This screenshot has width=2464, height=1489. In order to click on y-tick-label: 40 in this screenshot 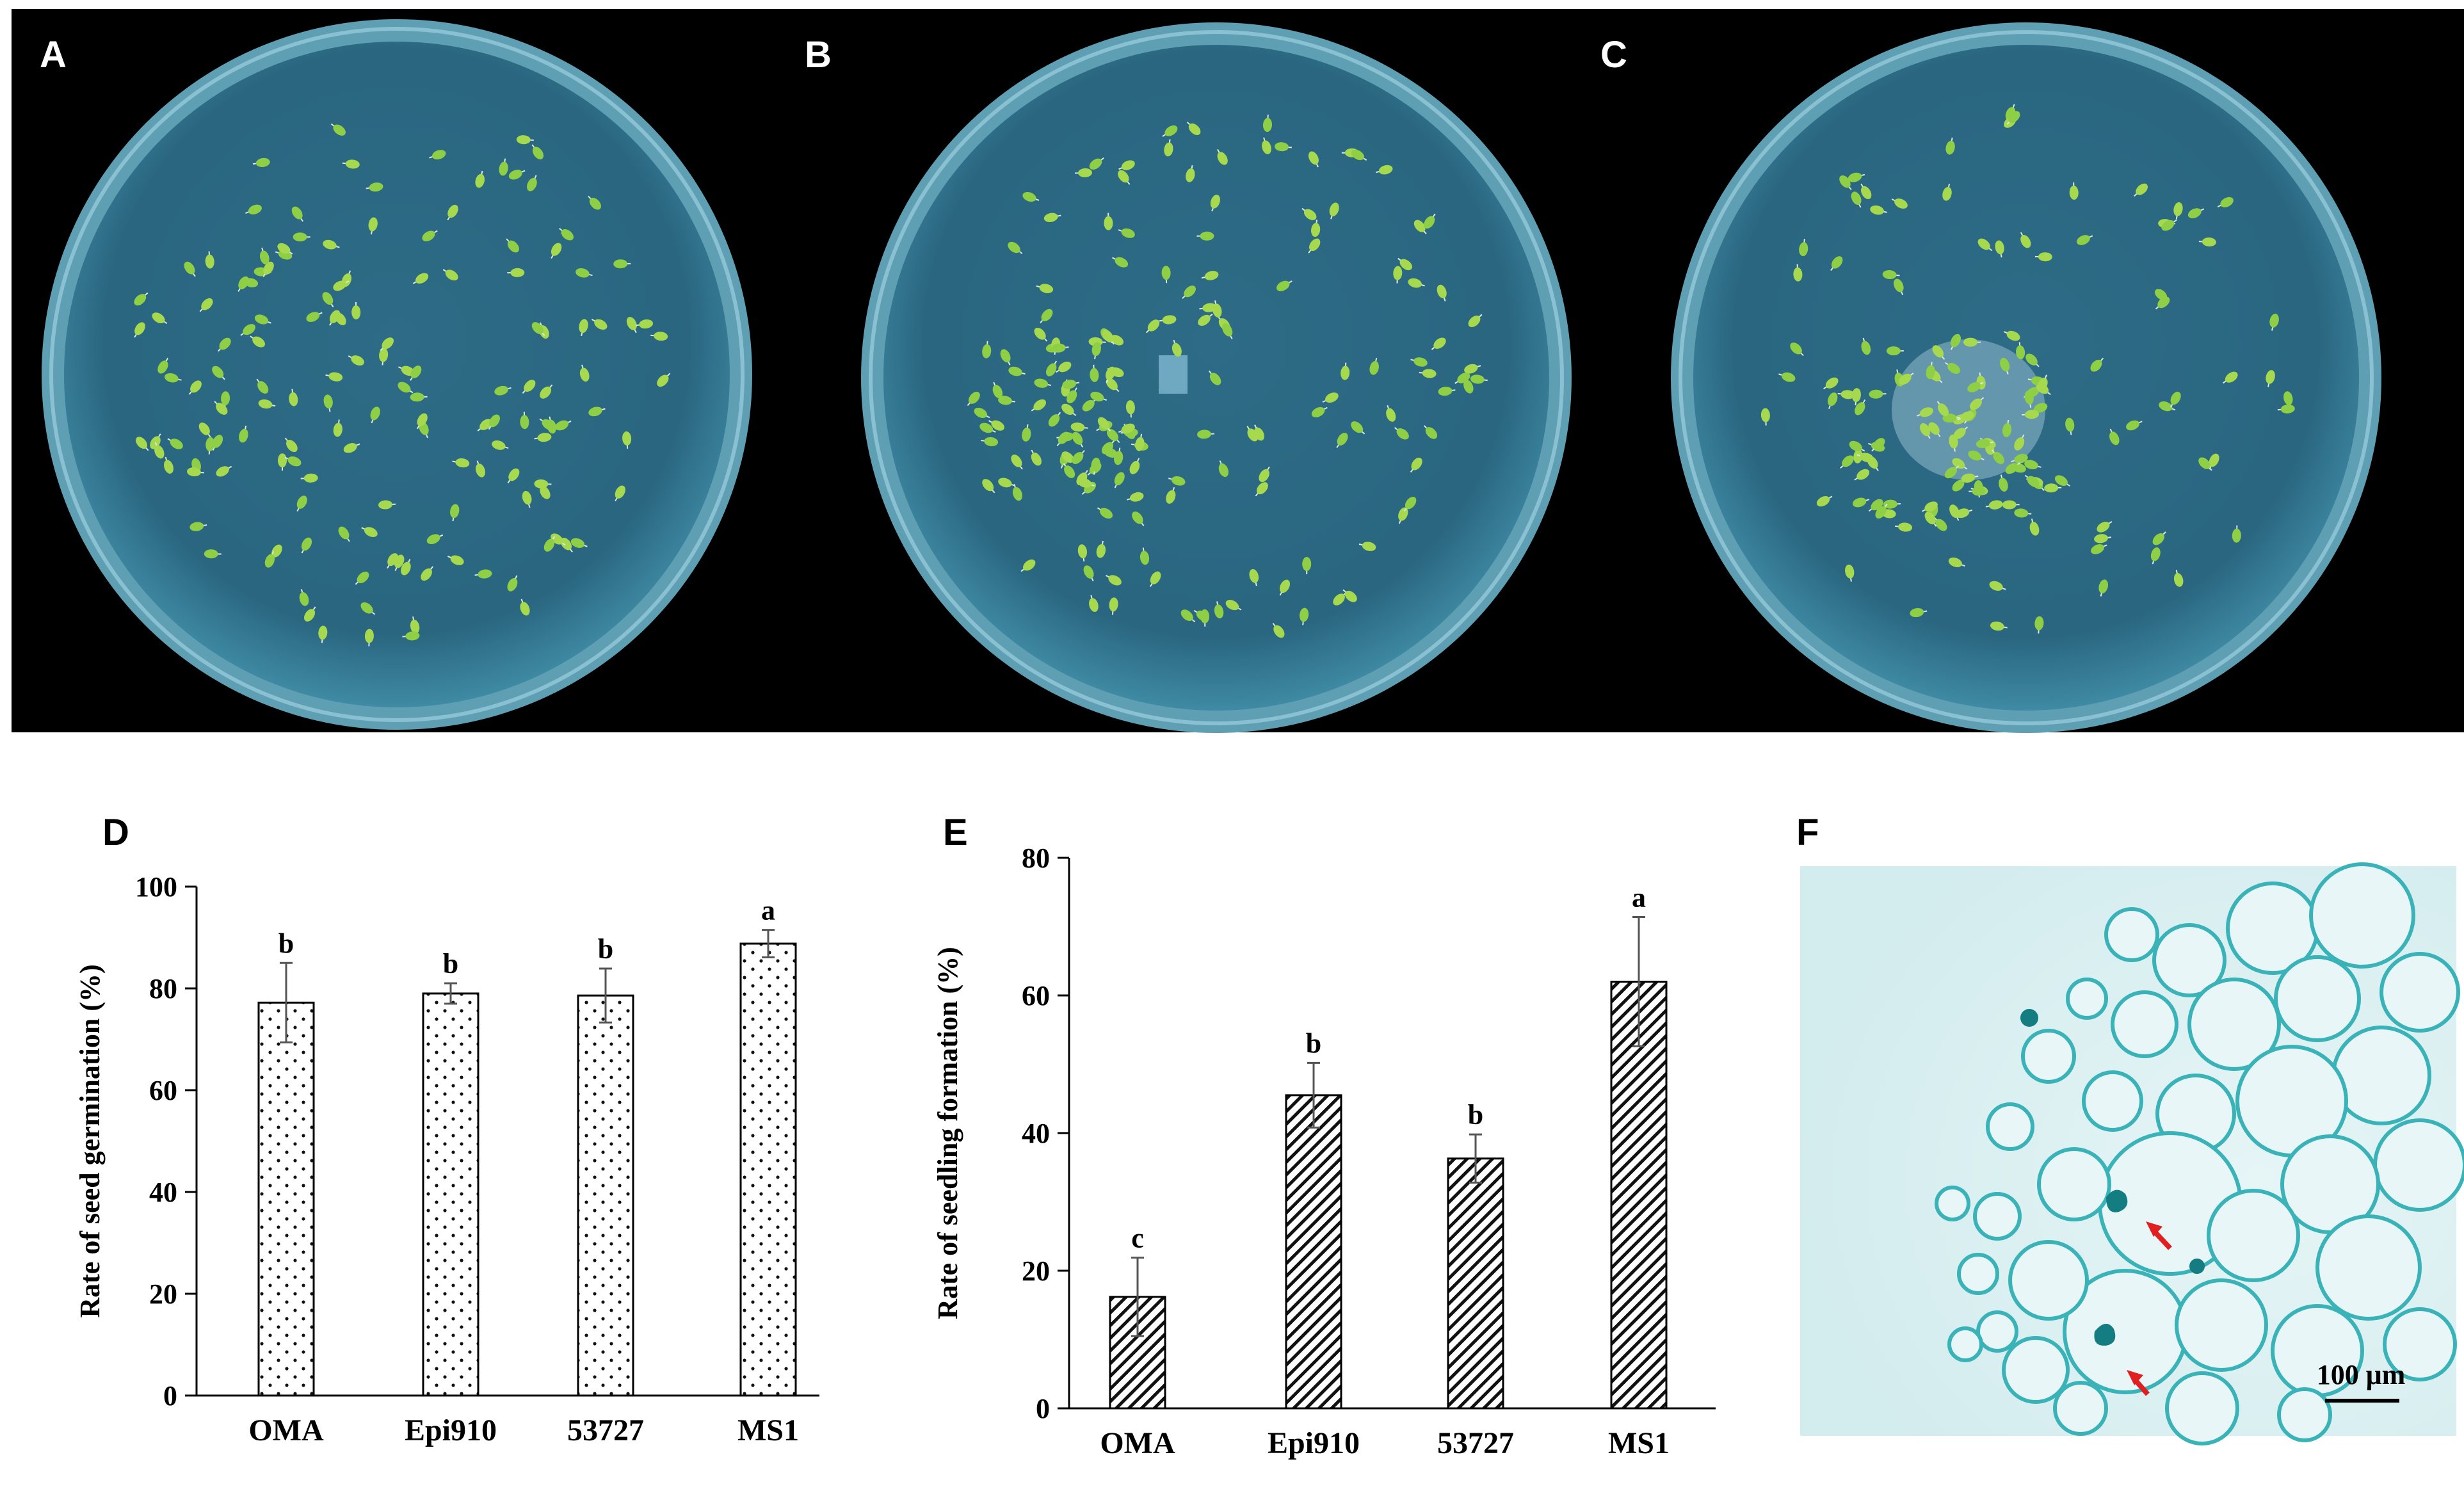, I will do `click(1036, 1133)`.